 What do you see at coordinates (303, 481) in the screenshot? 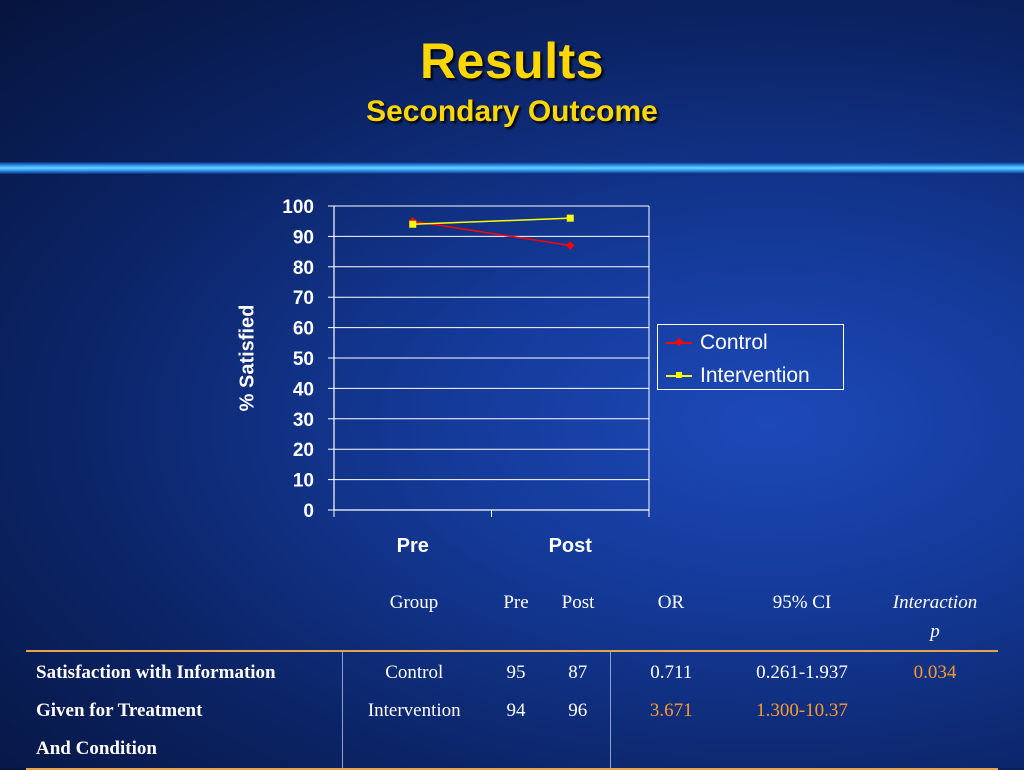
I see `y-tick-label: 10` at bounding box center [303, 481].